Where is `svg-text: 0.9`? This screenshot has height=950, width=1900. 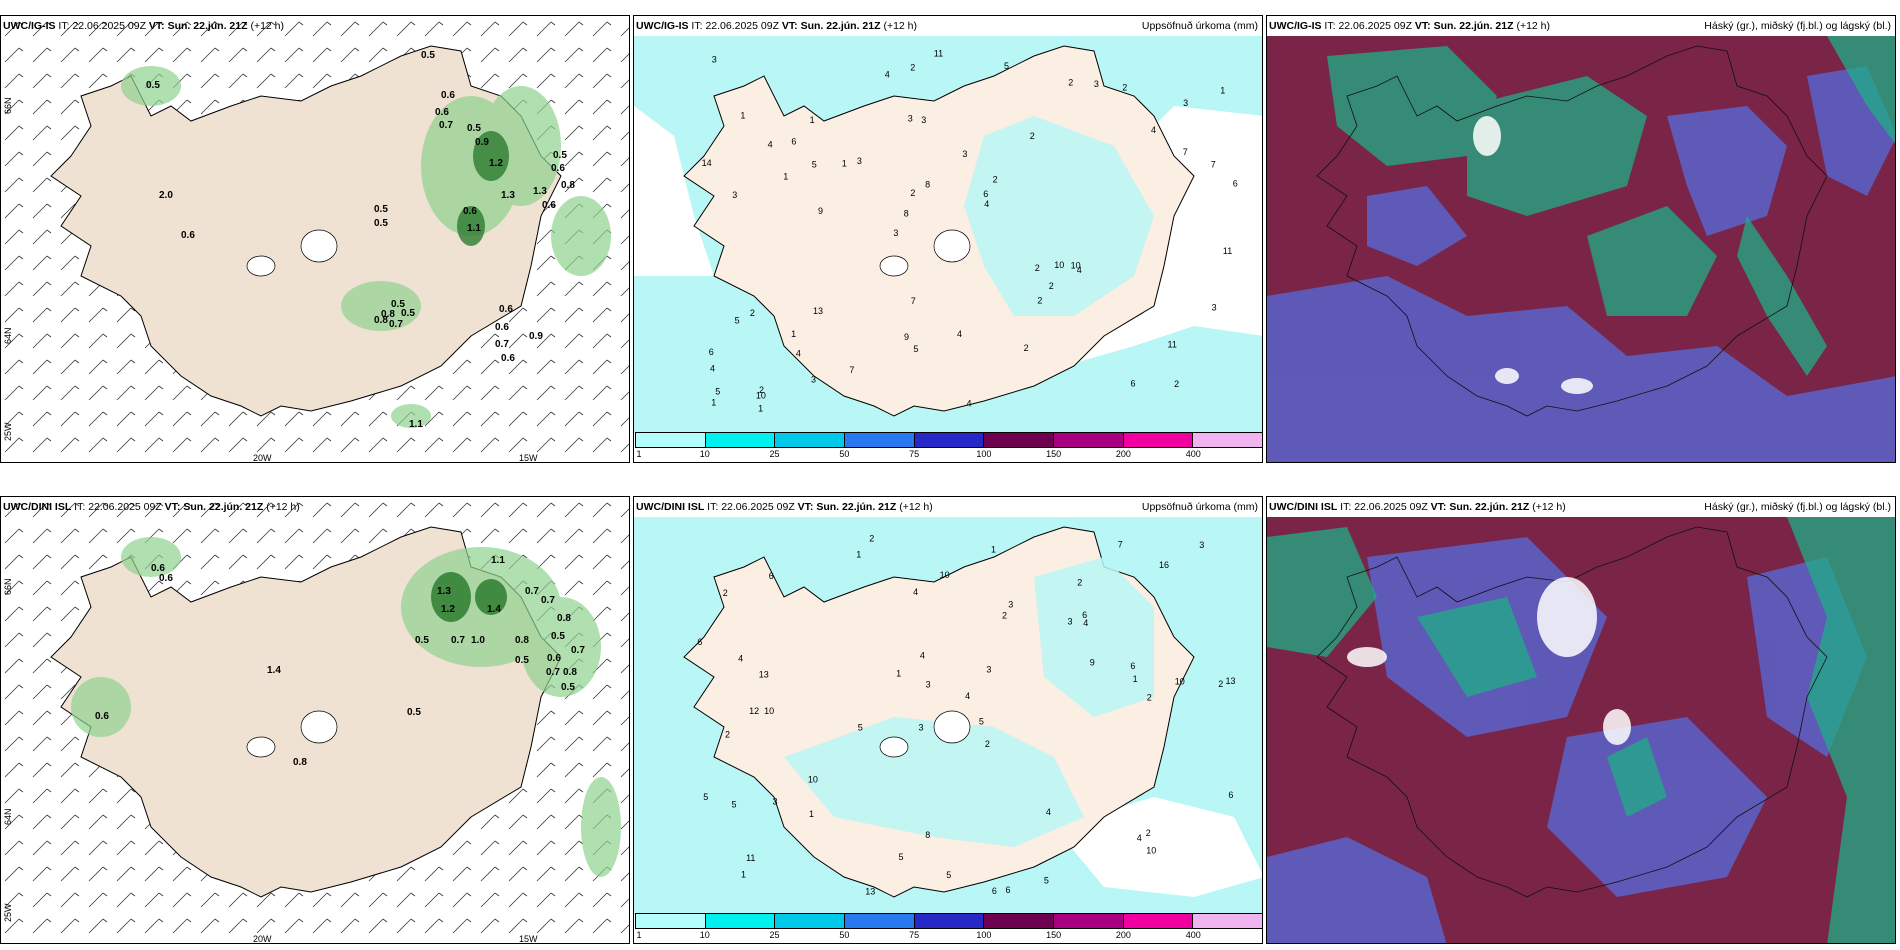
svg-text: 0.9 is located at coordinates (536, 336).